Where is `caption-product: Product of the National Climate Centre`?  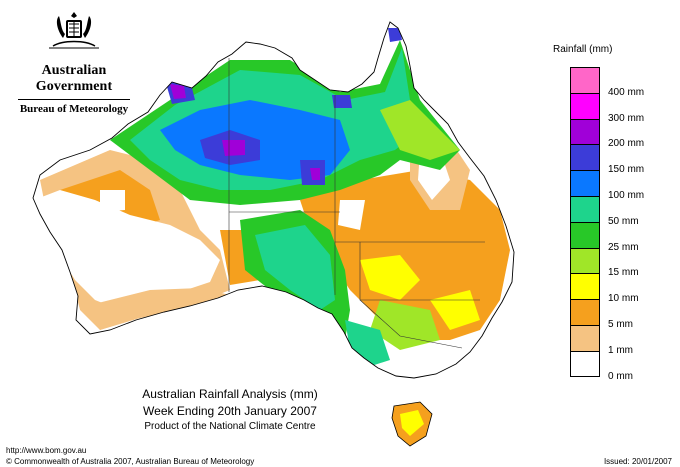
caption-product: Product of the National Climate Centre is located at coordinates (230, 426).